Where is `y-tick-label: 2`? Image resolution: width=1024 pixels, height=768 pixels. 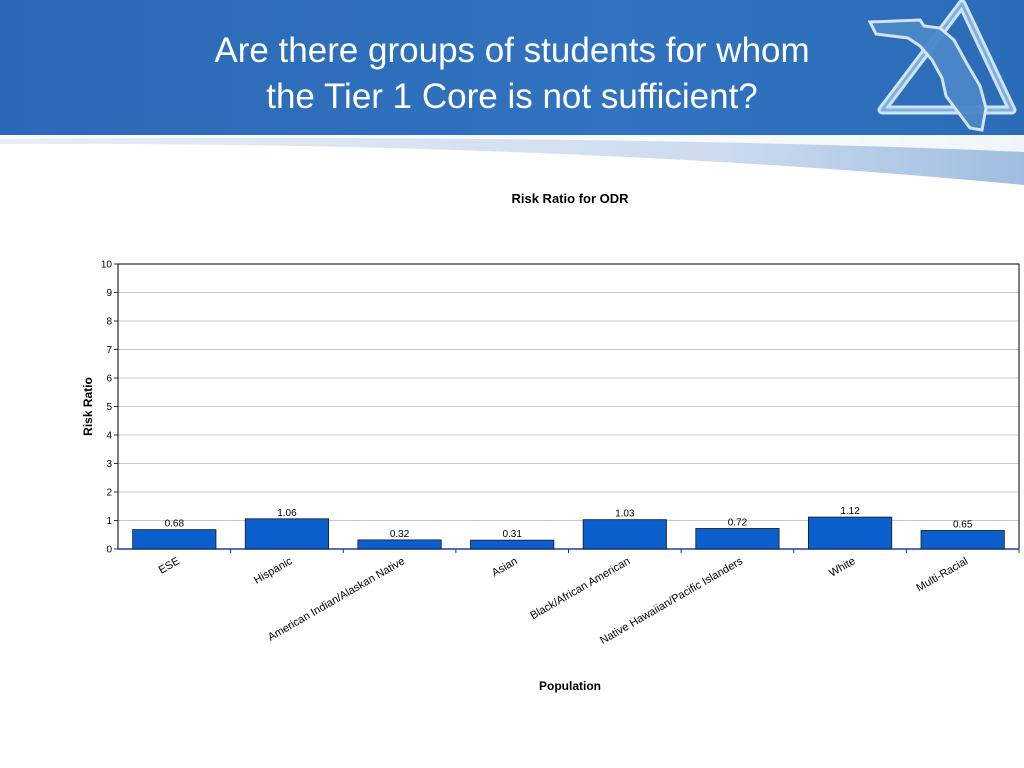
y-tick-label: 2 is located at coordinates (109, 493).